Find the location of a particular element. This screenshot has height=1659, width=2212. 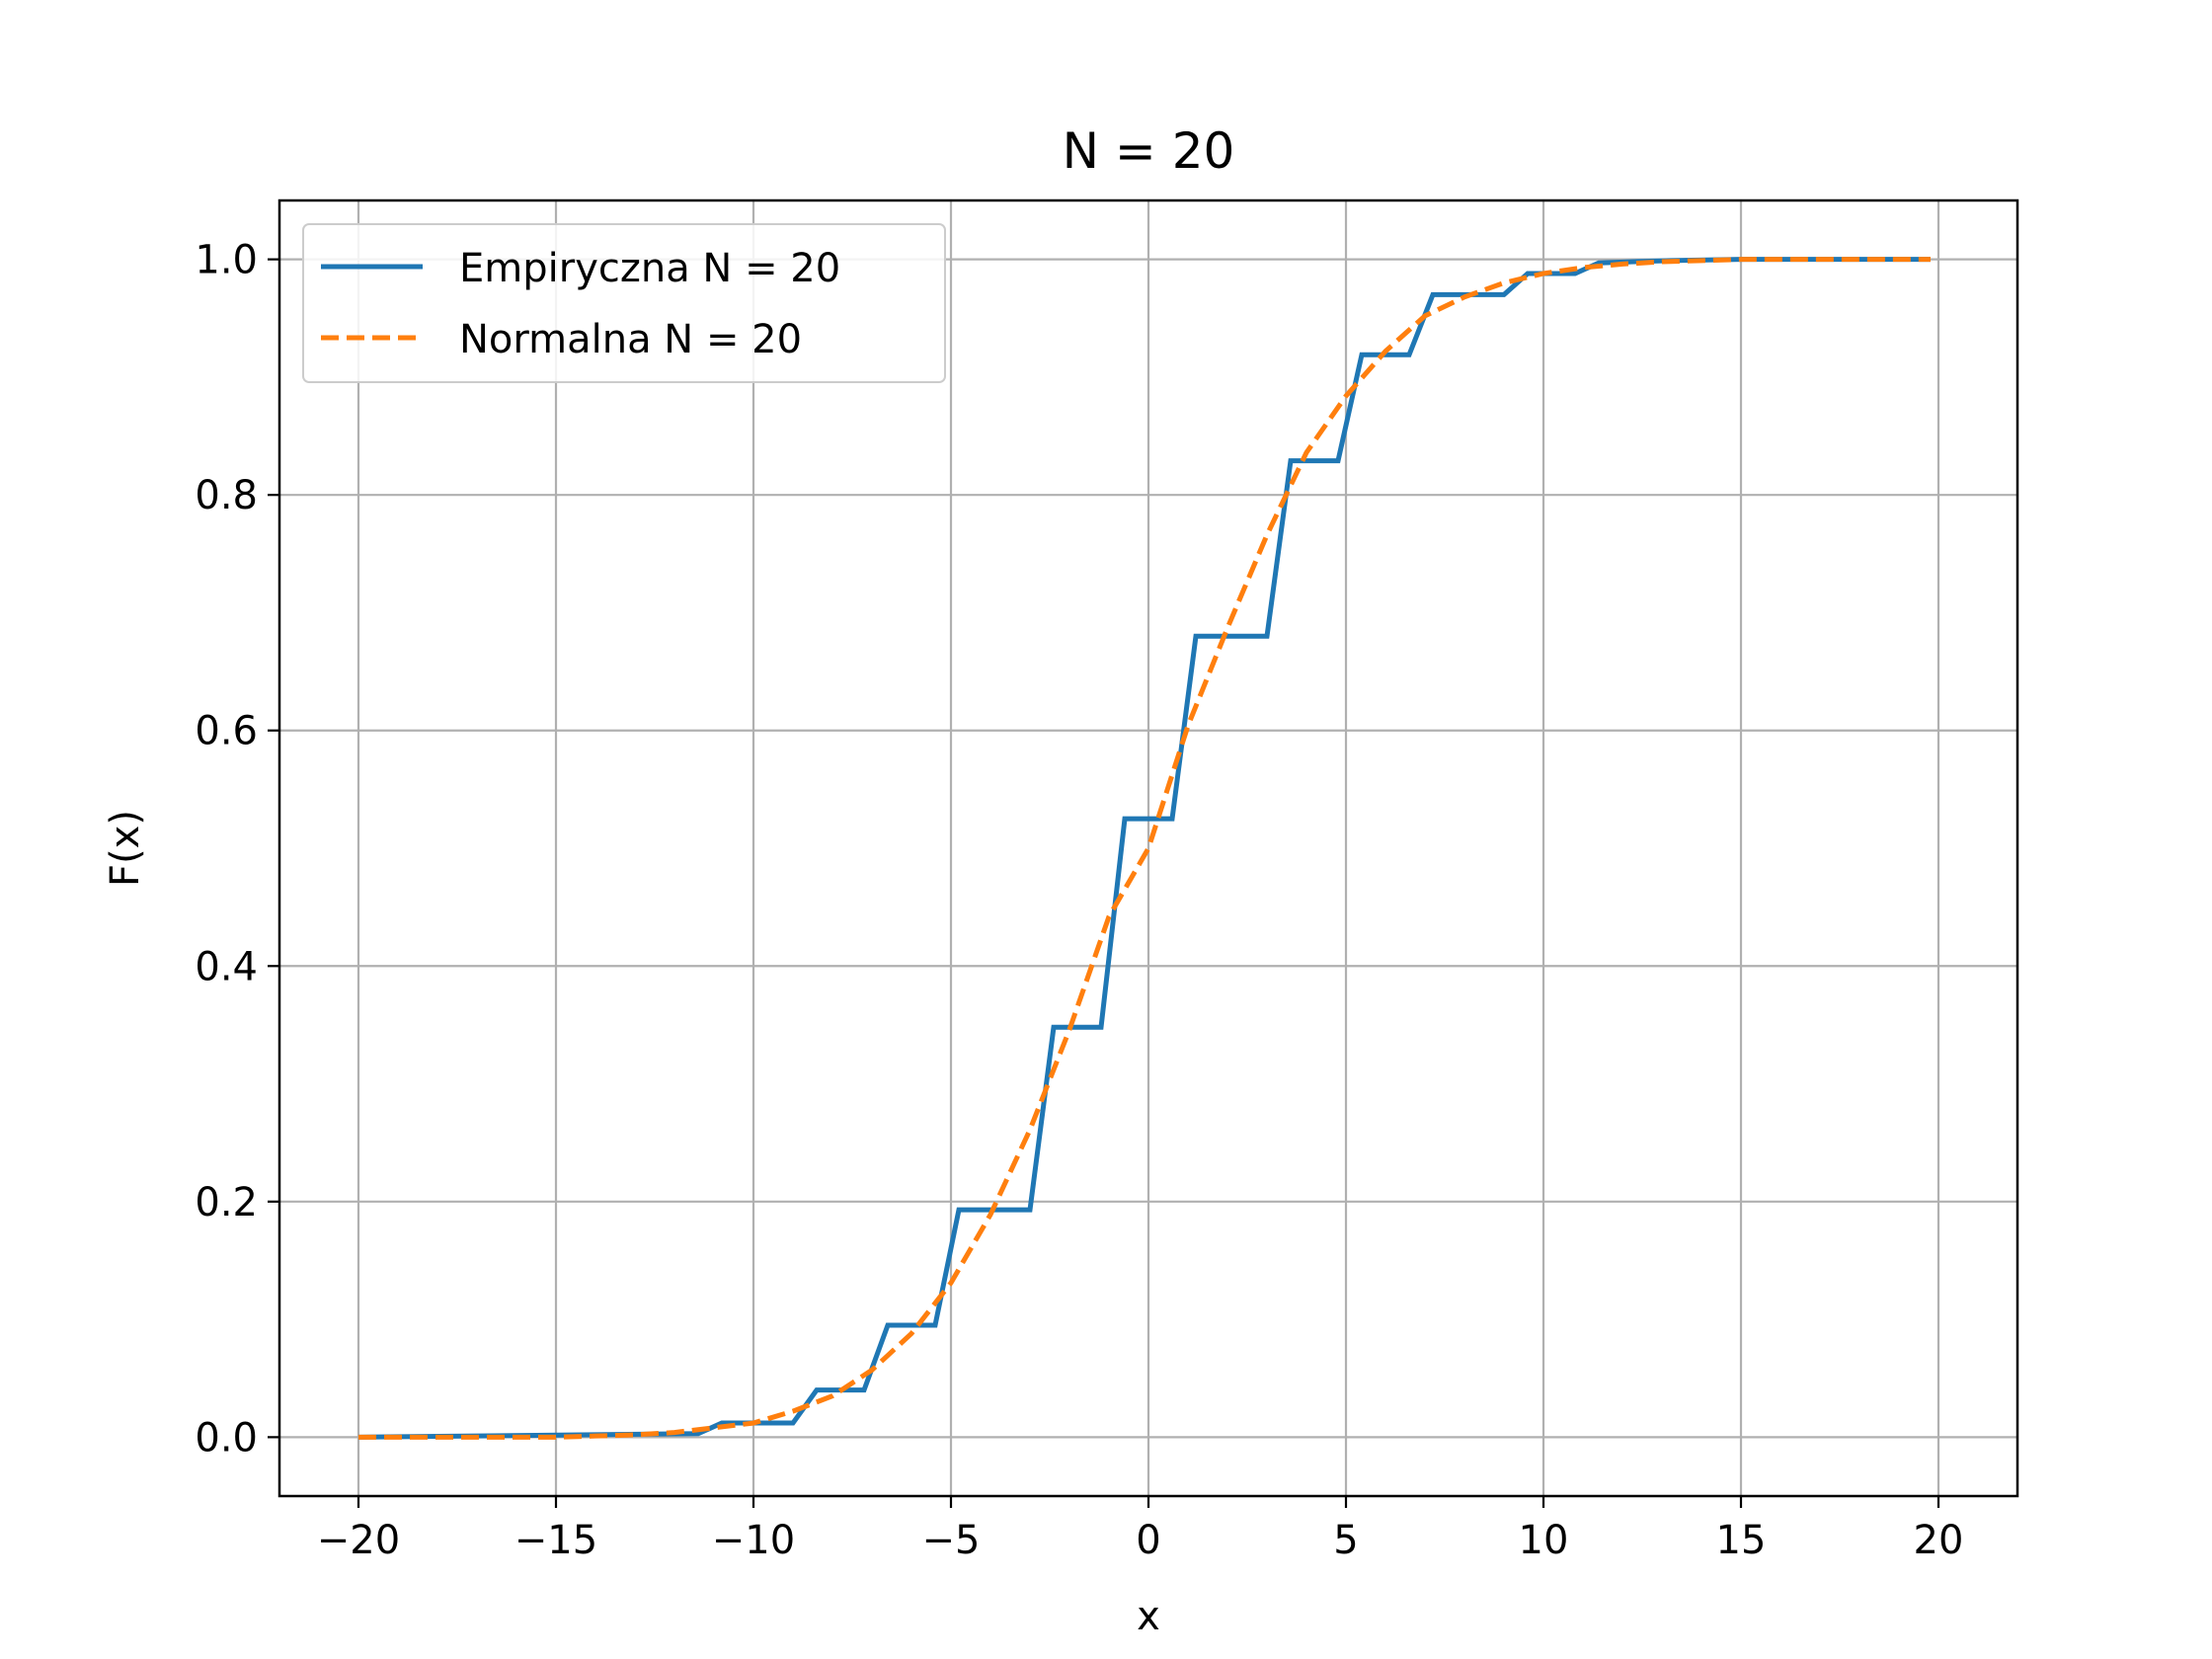

x-tick-label: −10 is located at coordinates (754, 1540).